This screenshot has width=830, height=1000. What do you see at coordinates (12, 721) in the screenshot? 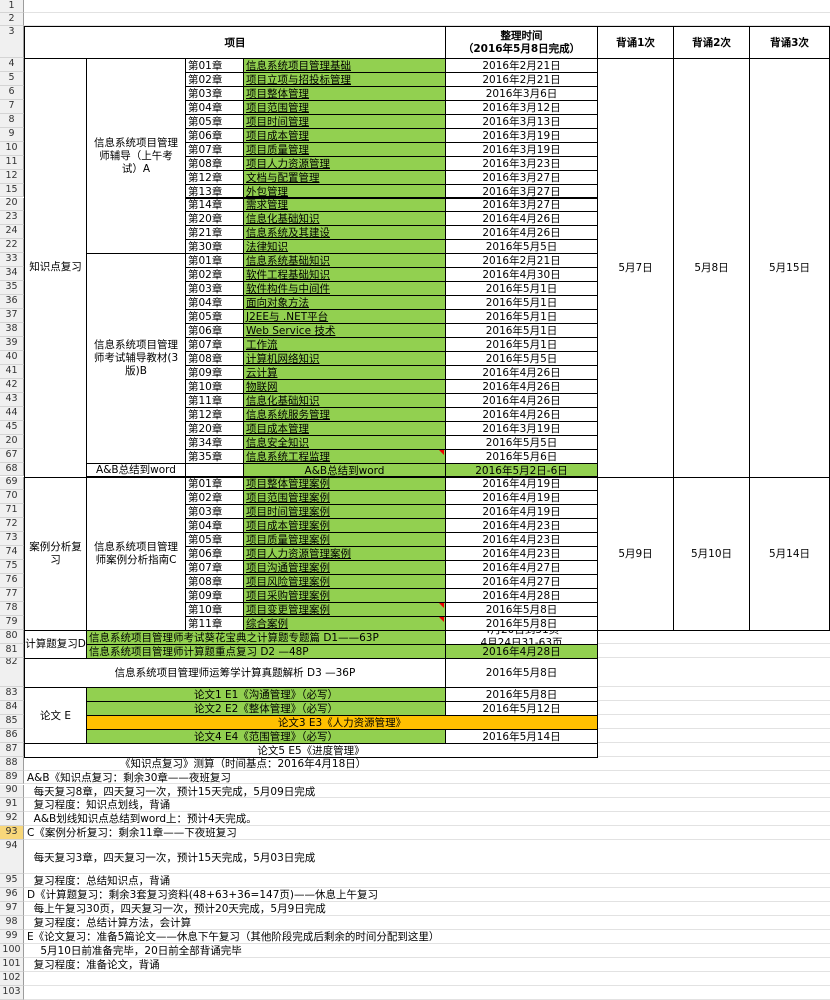
I see `row-header: 85` at bounding box center [12, 721].